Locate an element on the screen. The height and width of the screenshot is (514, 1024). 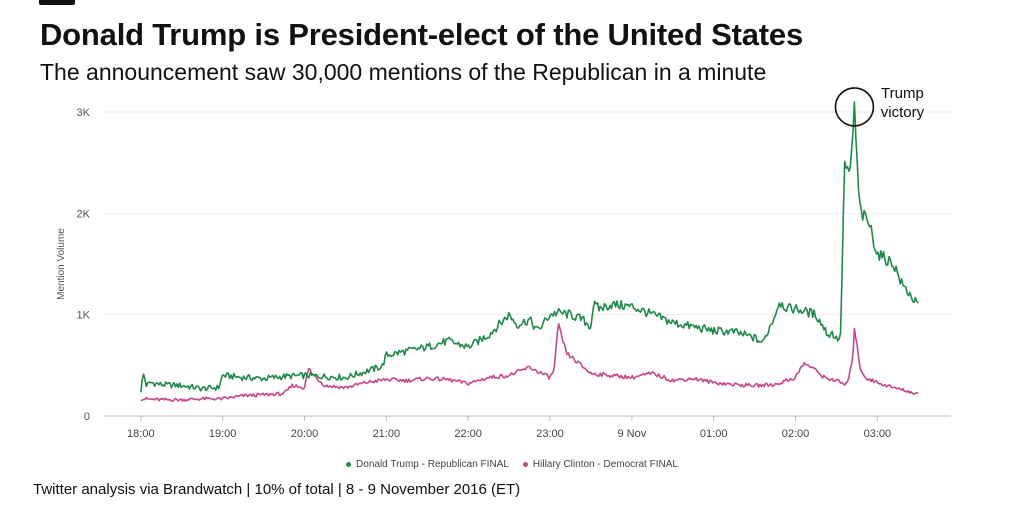
legend-item-clinton: Hillary Clinton - Democrat FINAL is located at coordinates (600, 464).